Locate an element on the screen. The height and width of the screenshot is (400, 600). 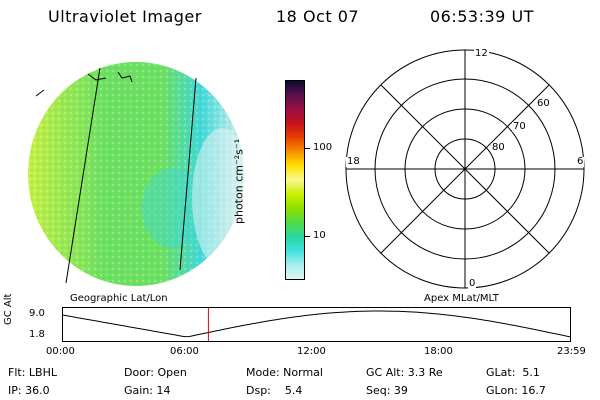
mlt-label-6: 6 is located at coordinates (580, 161).